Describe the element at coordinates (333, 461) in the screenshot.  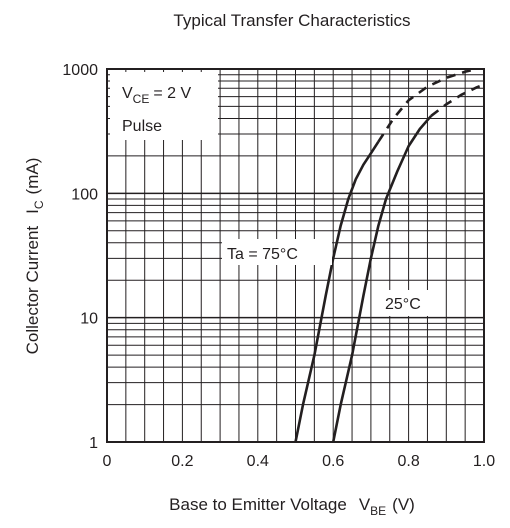
I see `x-tick-label: 0.6` at that location.